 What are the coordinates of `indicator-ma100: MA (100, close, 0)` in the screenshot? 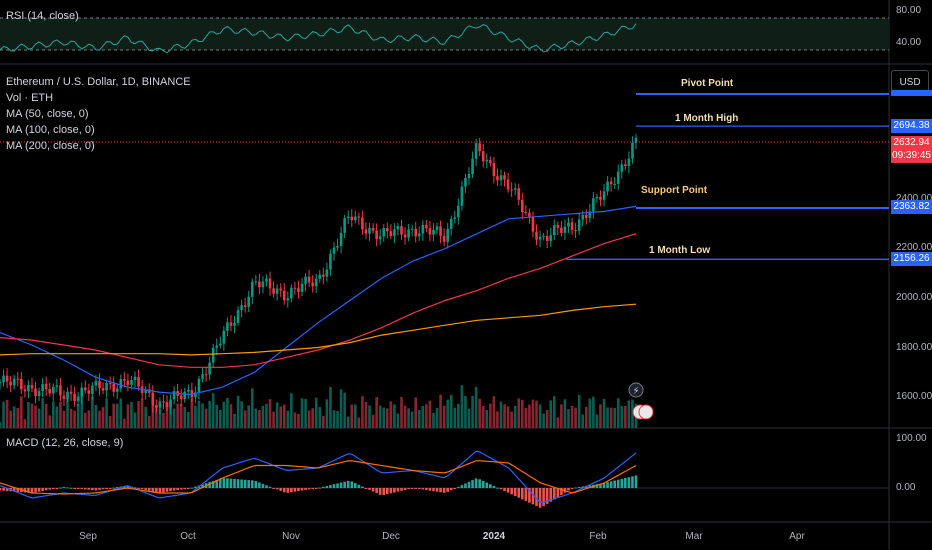 It's located at (50, 130).